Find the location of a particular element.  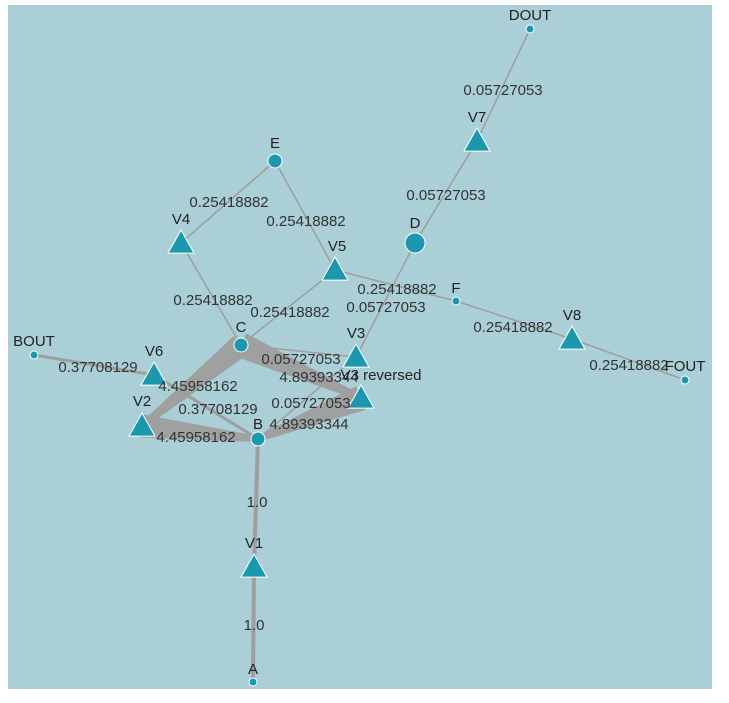

node-label-V2: V2 is located at coordinates (142, 401).